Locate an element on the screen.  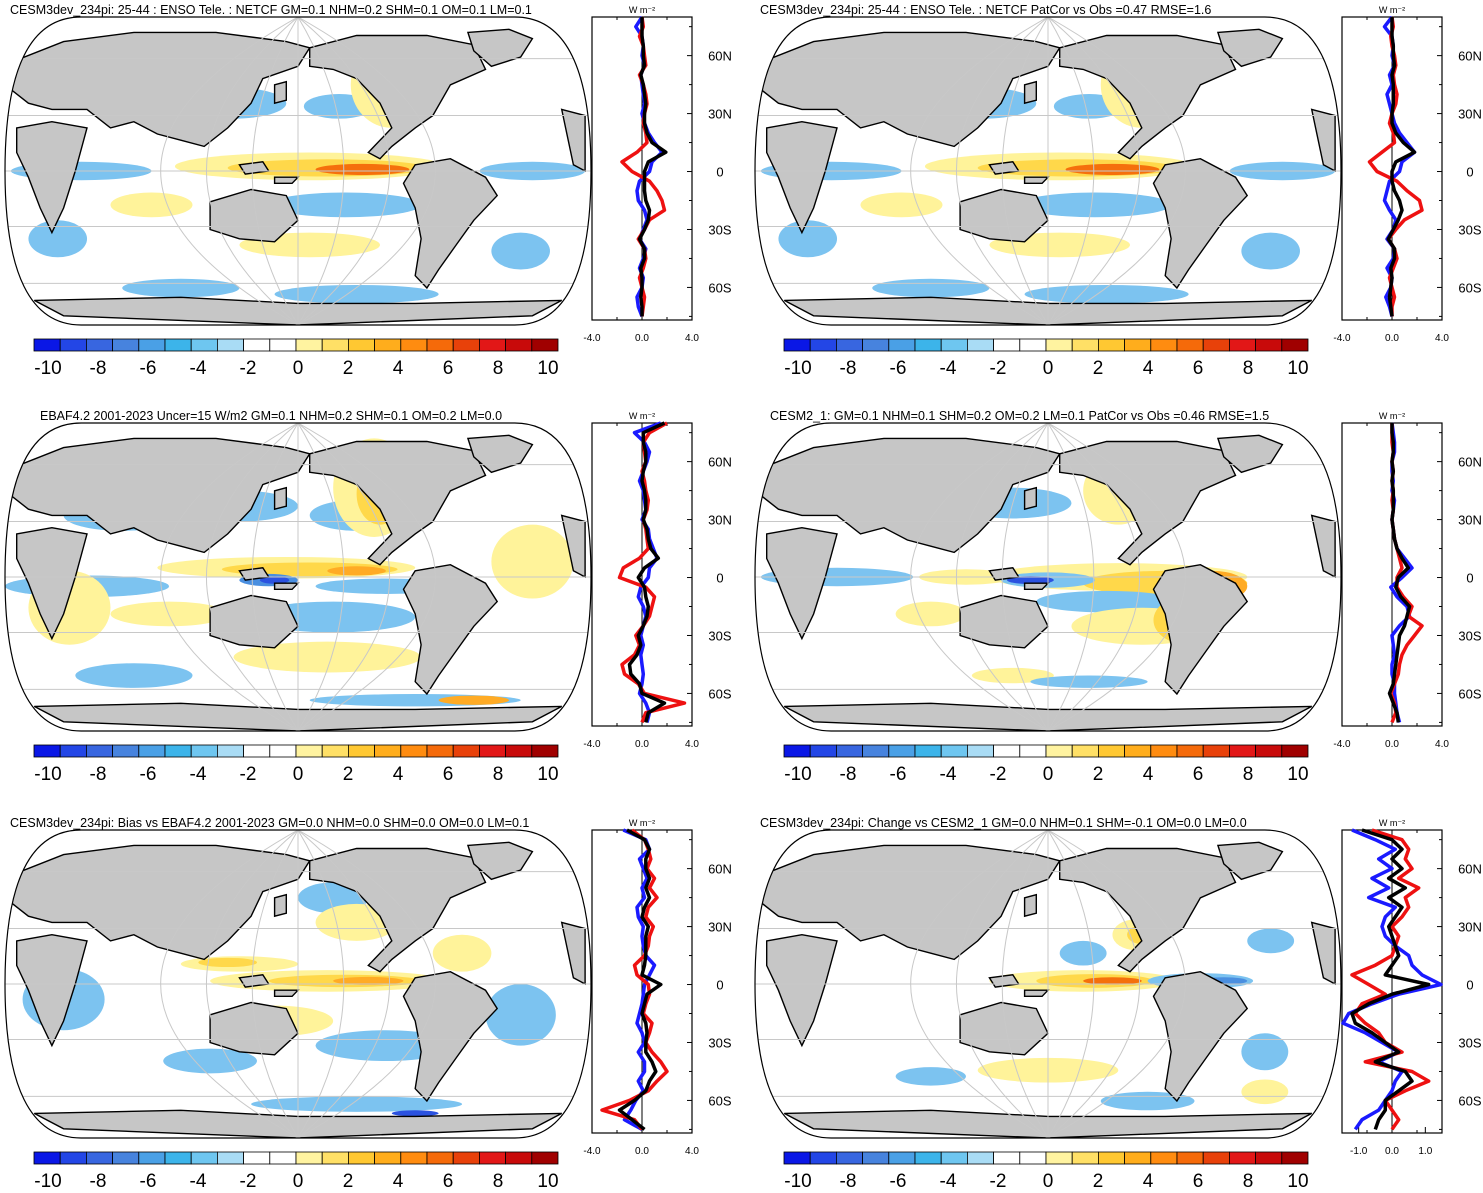
map is located at coordinates (1048, 171).